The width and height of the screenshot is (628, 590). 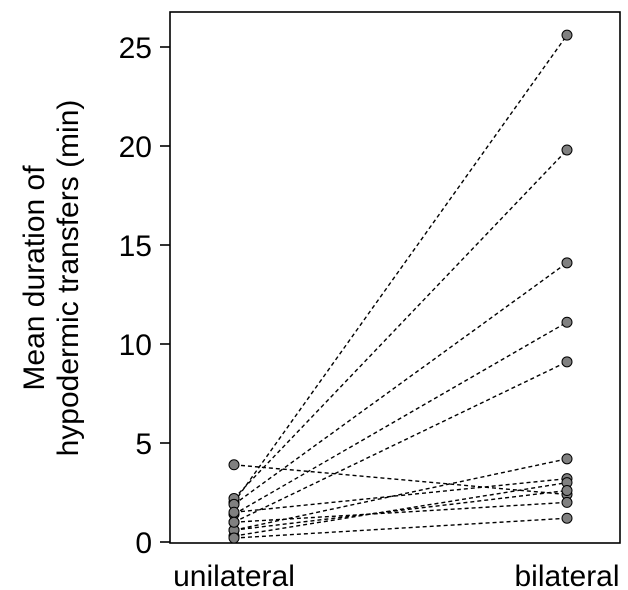 What do you see at coordinates (135, 345) in the screenshot?
I see `y-tick-label: 10` at bounding box center [135, 345].